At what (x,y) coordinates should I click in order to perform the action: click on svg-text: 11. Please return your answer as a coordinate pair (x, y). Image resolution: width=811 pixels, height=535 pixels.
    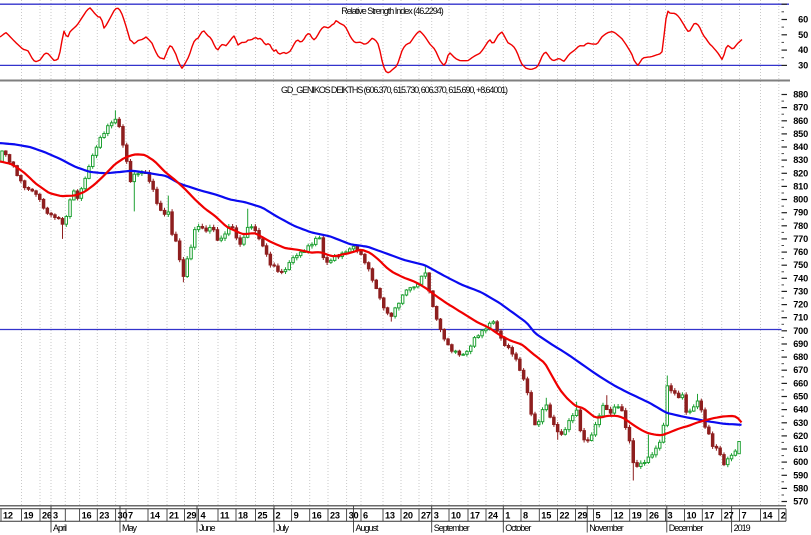
    Looking at the image, I should click on (224, 516).